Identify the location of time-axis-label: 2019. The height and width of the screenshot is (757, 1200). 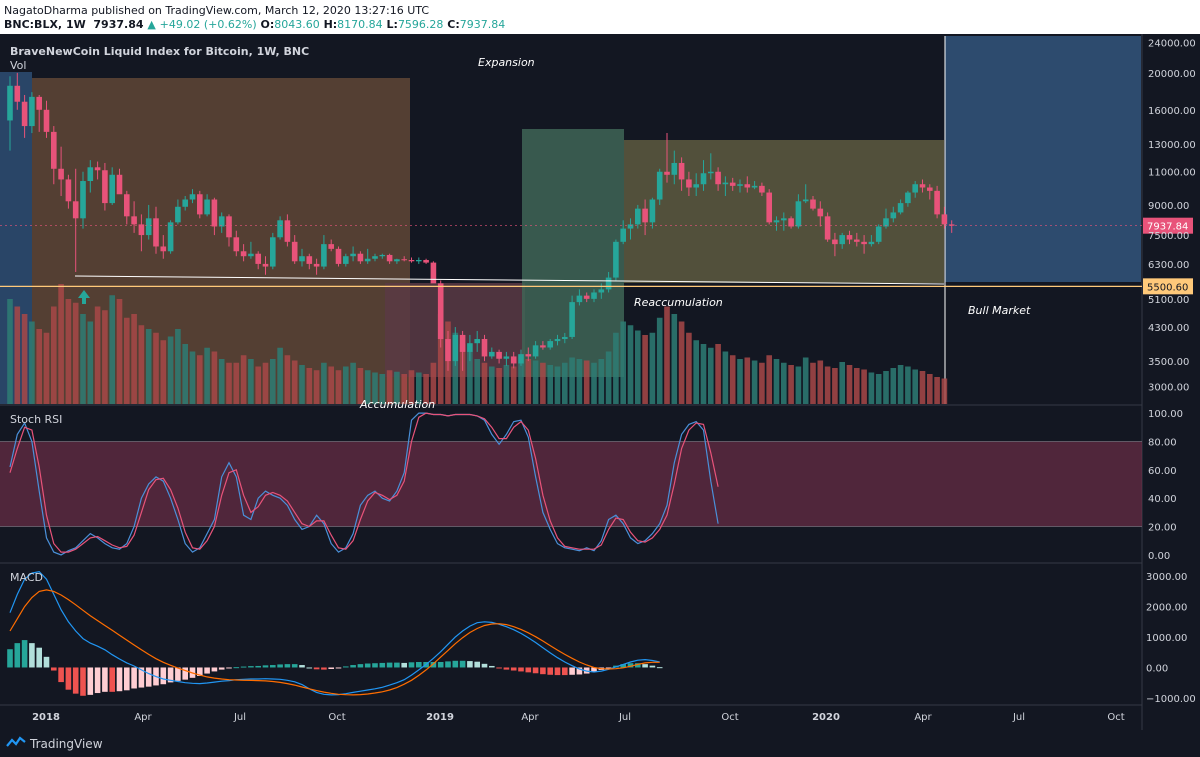
(440, 717).